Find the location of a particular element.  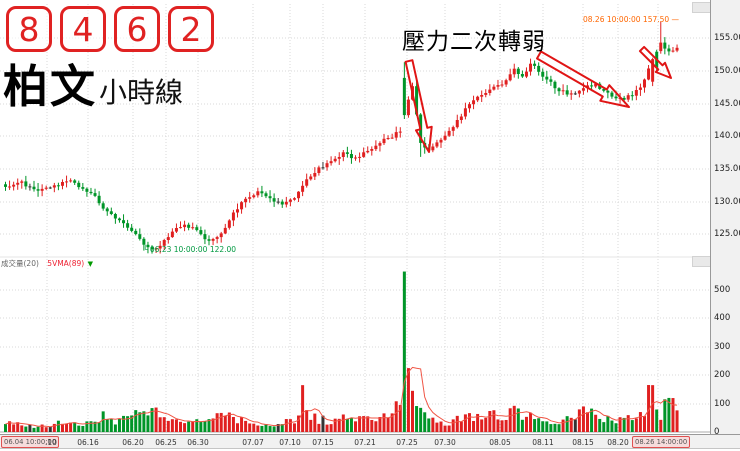

stock-code-digit: 2 is located at coordinates (191, 29).